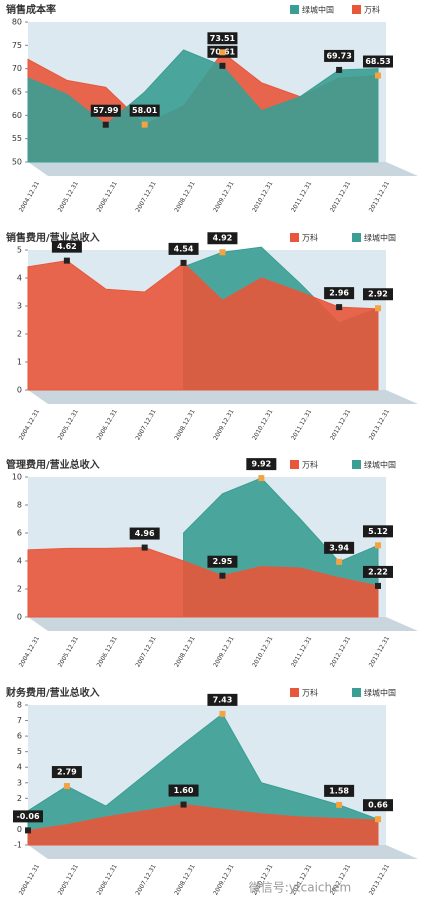  I want to click on data-label: 4.62, so click(67, 246).